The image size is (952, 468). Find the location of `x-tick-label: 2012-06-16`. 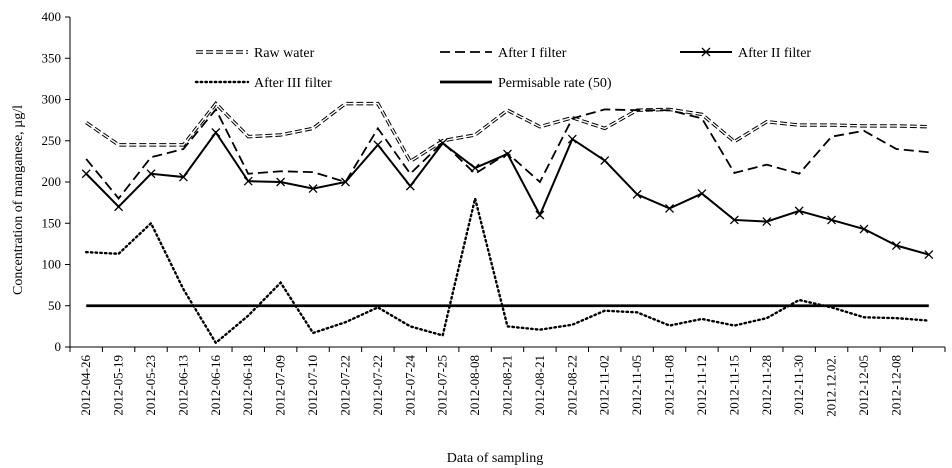

x-tick-label: 2012-06-16 is located at coordinates (215, 385).